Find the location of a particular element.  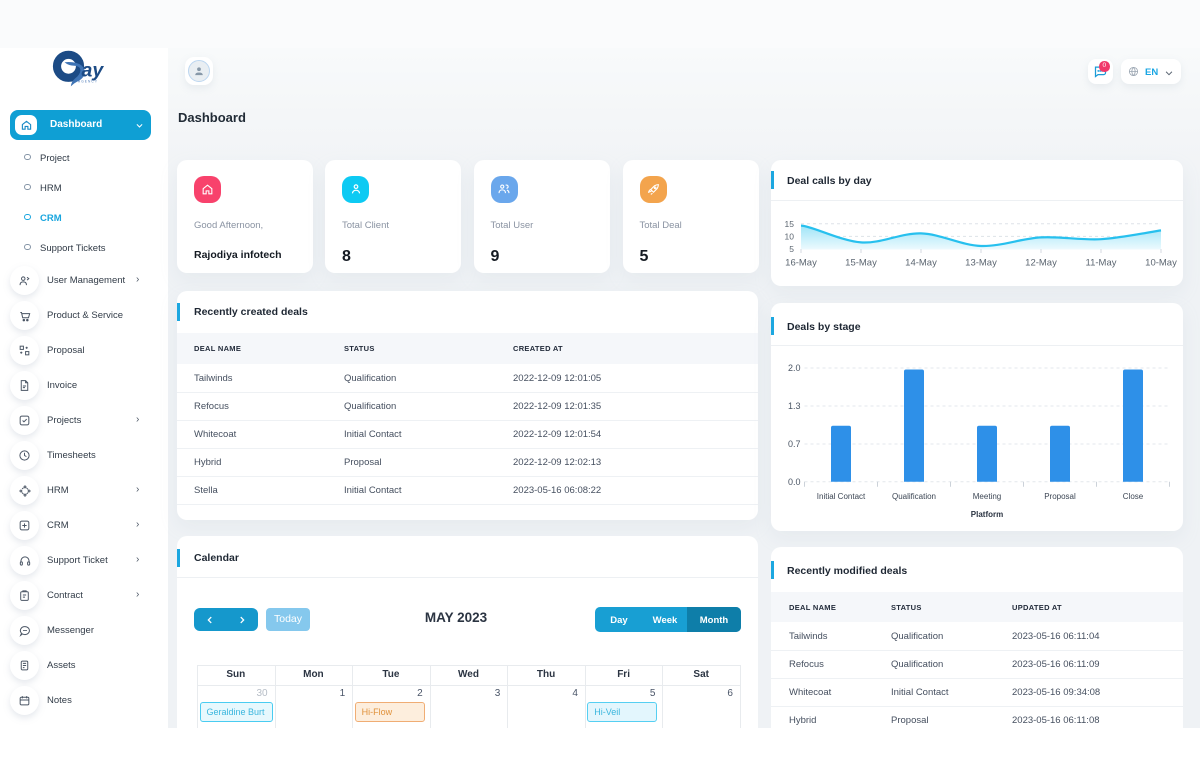

svg-text: 11-May is located at coordinates (1101, 263).